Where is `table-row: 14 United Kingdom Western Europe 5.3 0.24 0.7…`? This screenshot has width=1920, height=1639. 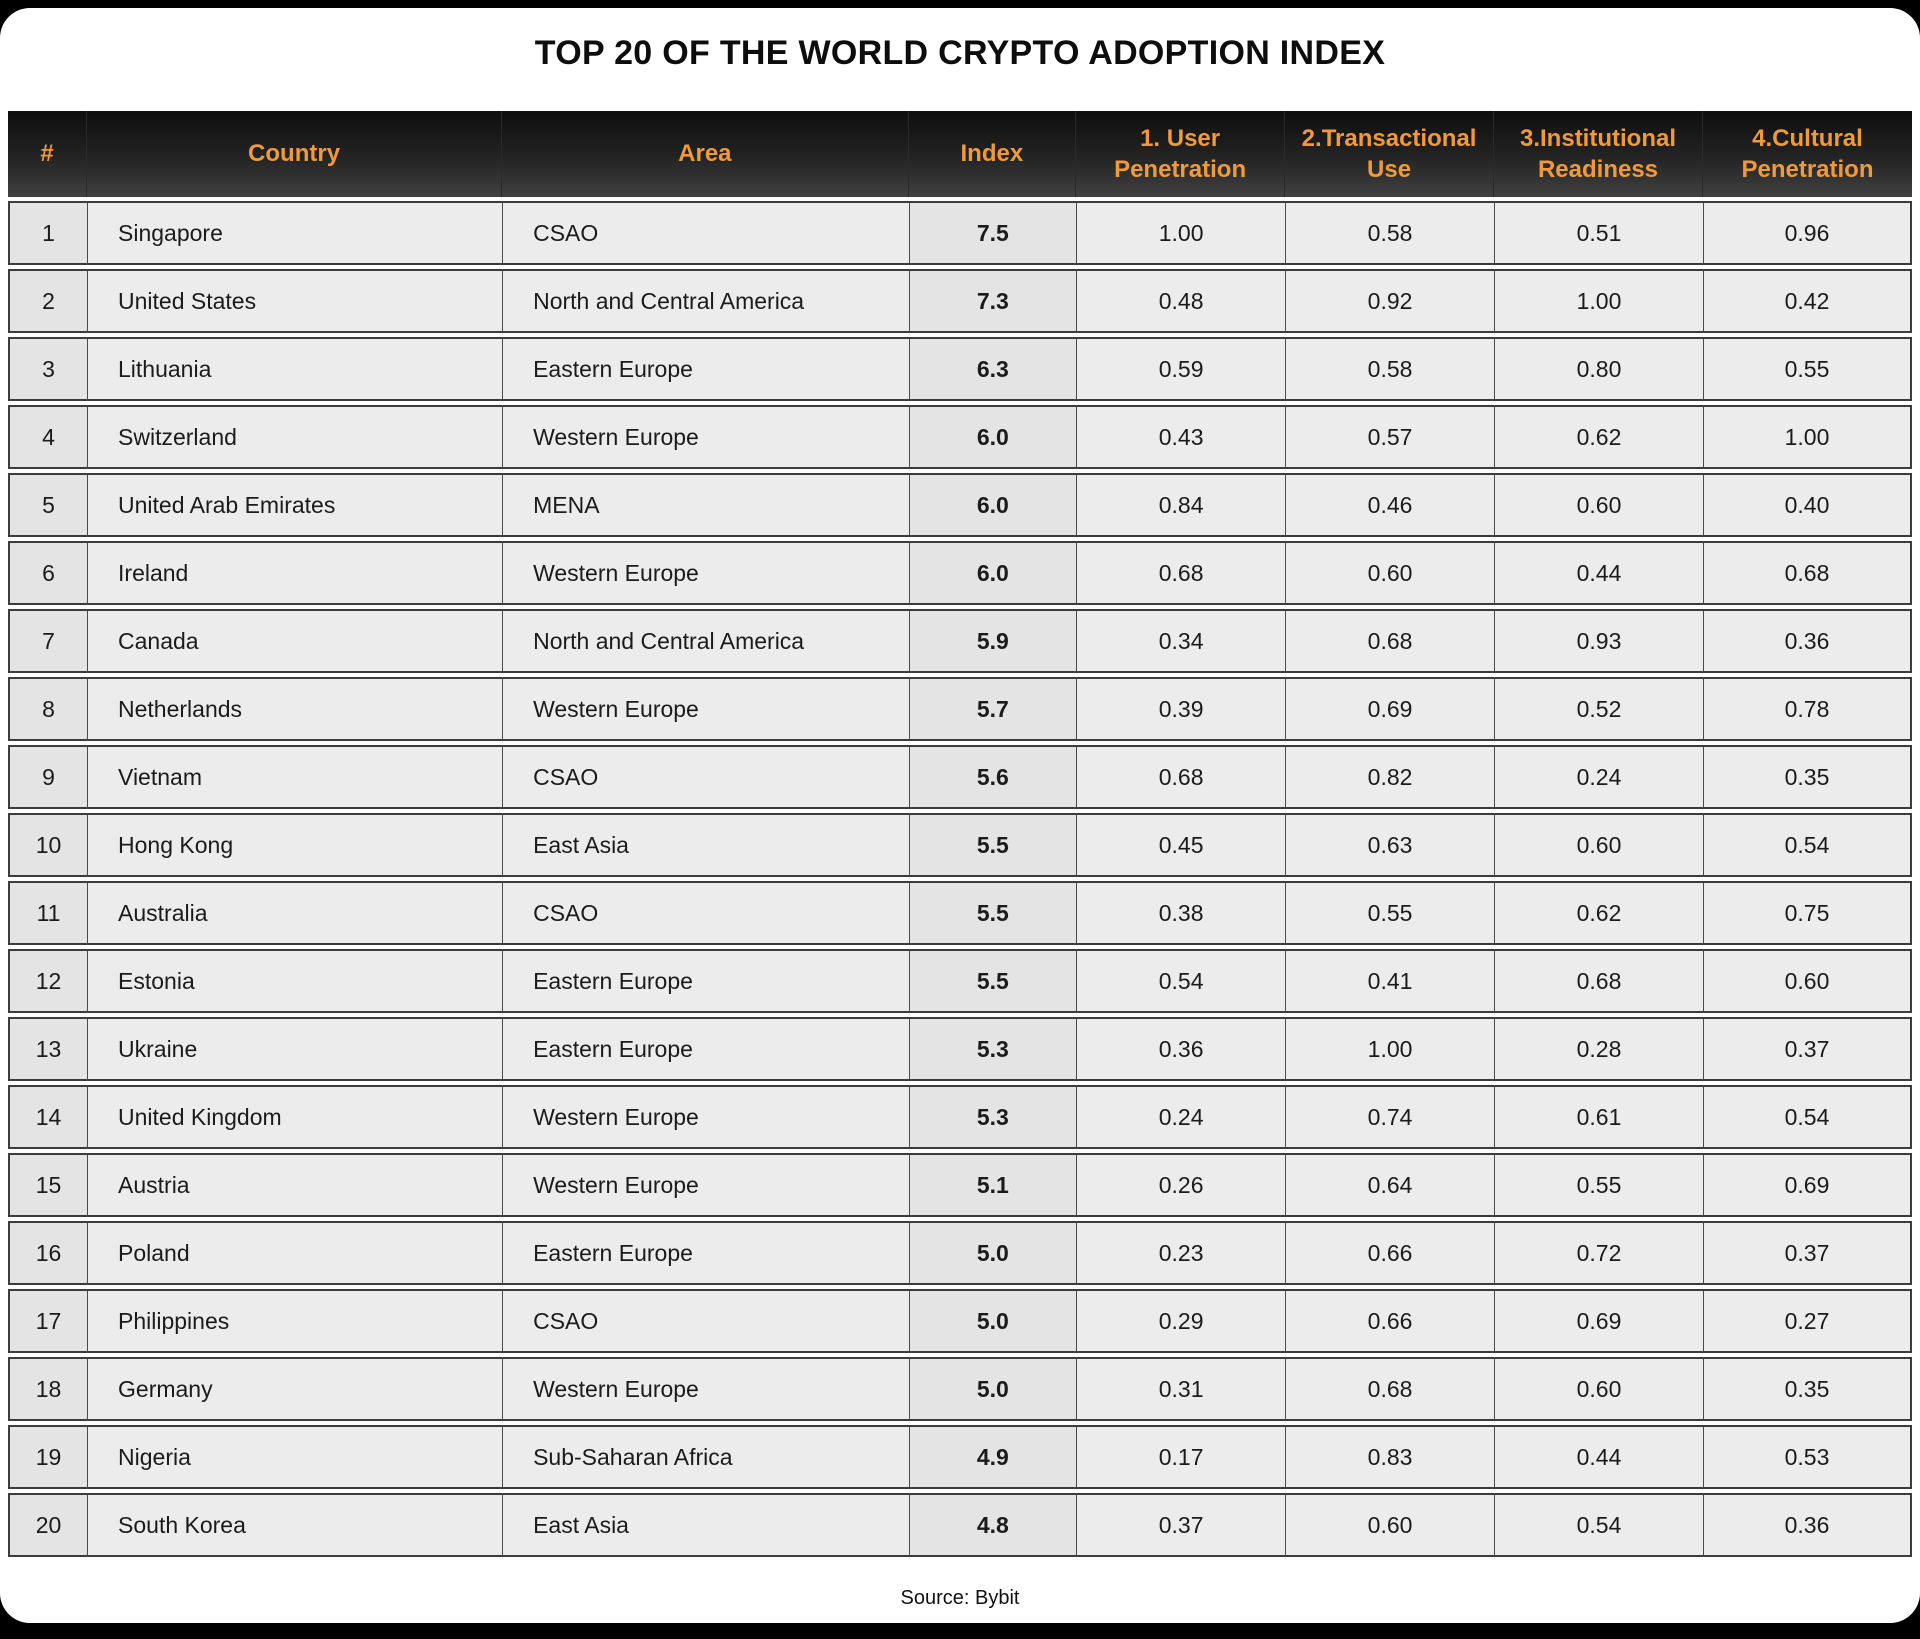
table-row: 14 United Kingdom Western Europe 5.3 0.24 0.7… is located at coordinates (960, 1117).